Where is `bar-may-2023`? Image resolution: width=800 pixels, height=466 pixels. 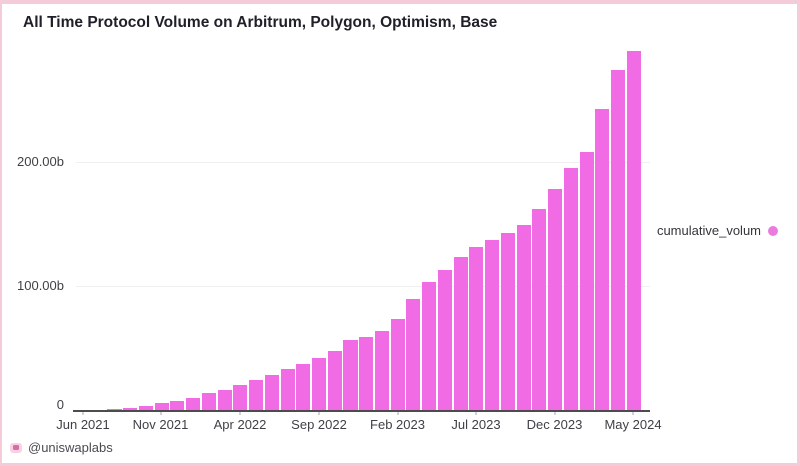 bar-may-2023 is located at coordinates (444, 340).